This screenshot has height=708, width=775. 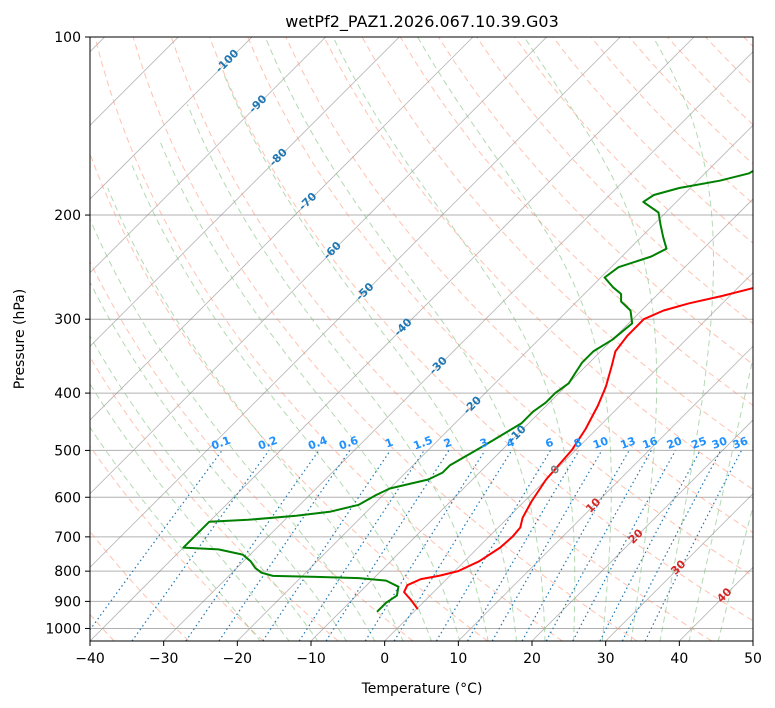 What do you see at coordinates (20, 339) in the screenshot?
I see `y-axis-label: Pressure (hPa)` at bounding box center [20, 339].